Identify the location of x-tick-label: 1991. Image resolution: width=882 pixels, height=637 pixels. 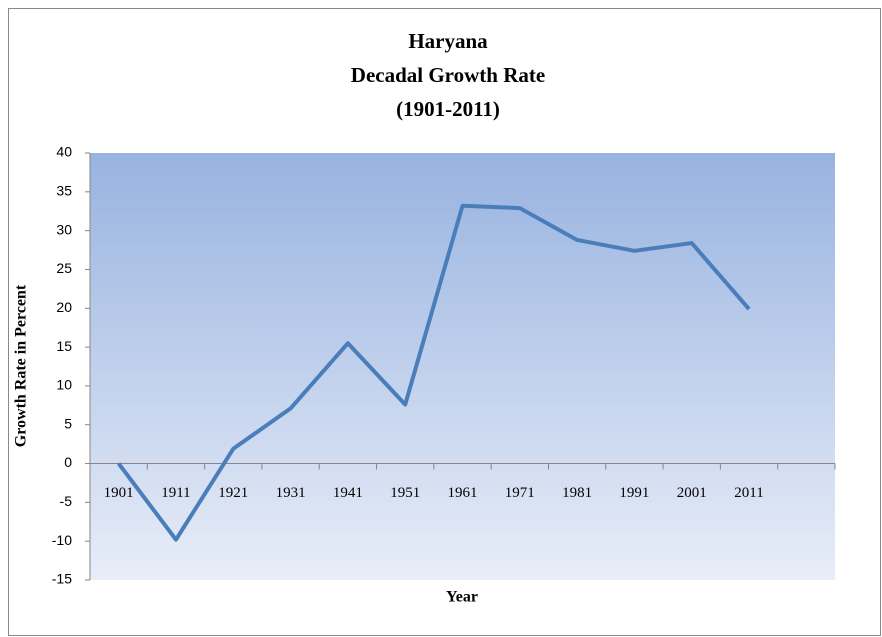
(634, 493).